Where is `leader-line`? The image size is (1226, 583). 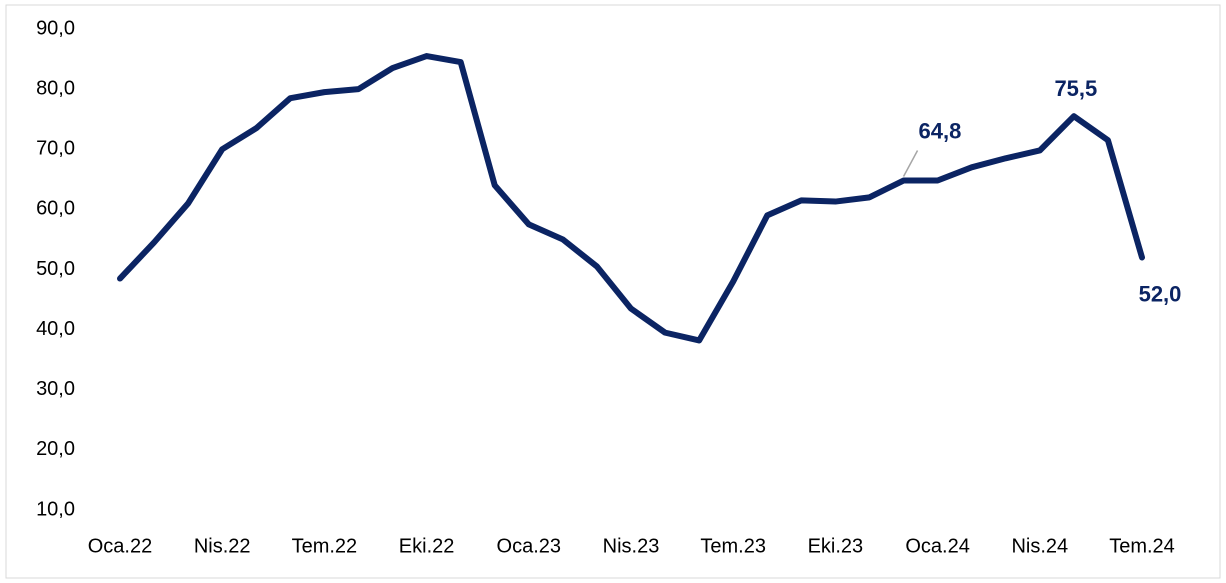
leader-line is located at coordinates (910, 163).